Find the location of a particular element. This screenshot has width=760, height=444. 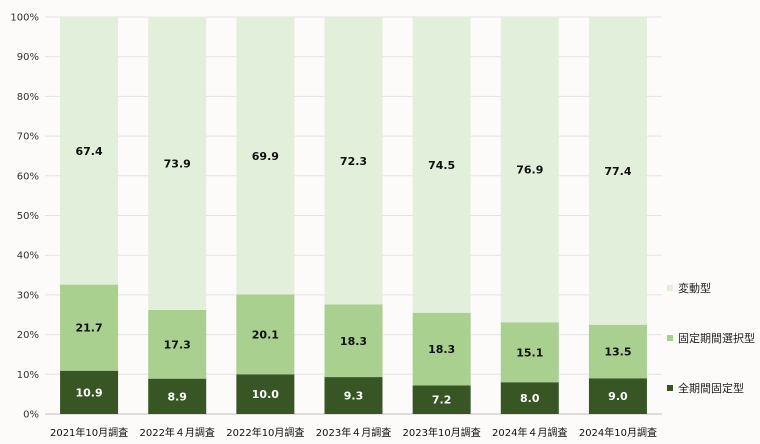

y-tick-label: 20% is located at coordinates (28, 335).